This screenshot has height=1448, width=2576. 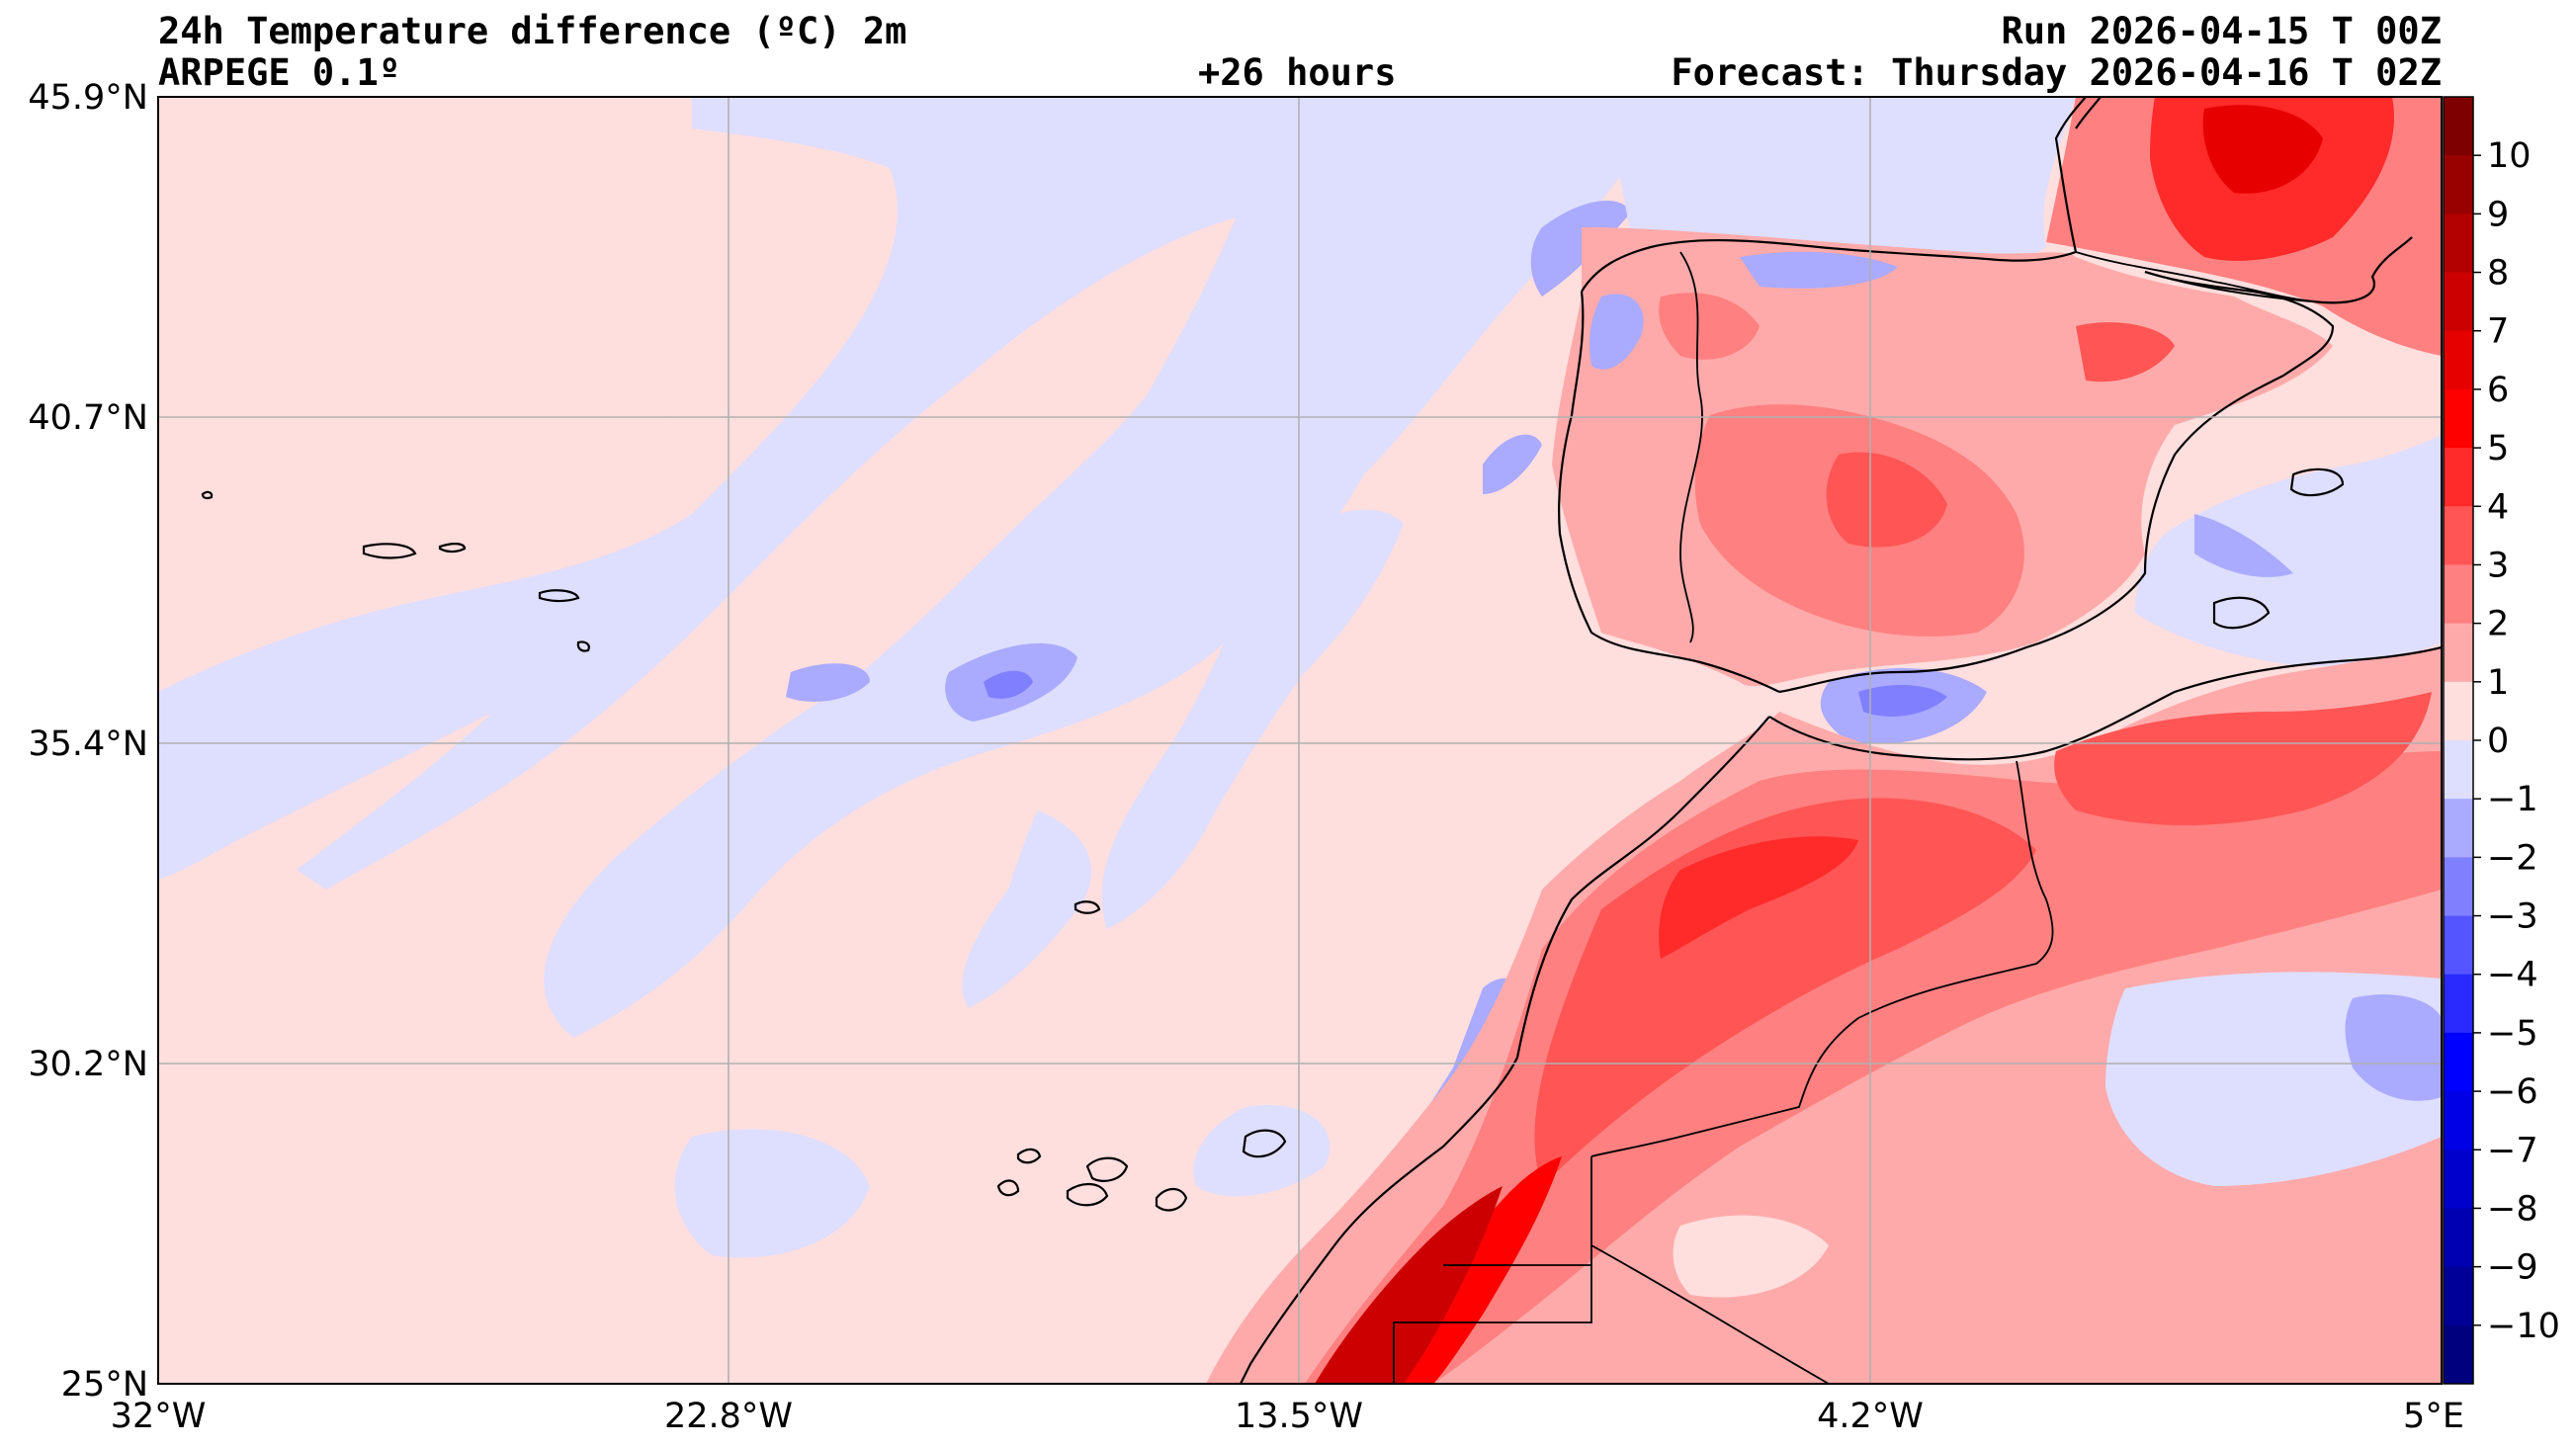 I want to click on coast-gulf-lion, so click(x=2278, y=270).